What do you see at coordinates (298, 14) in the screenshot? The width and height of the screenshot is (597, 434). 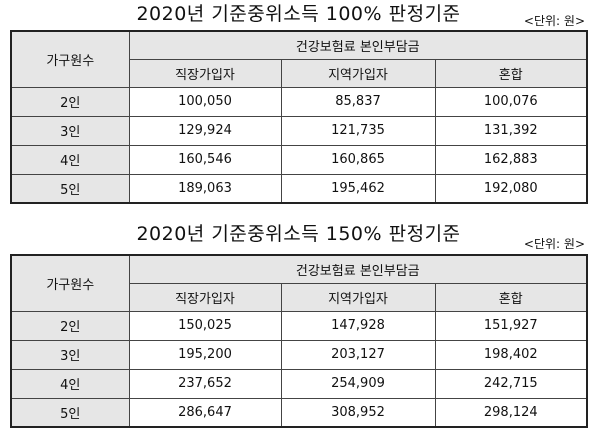 I see `table-1-title: 2020년 기준중위소득 100% 판정기준` at bounding box center [298, 14].